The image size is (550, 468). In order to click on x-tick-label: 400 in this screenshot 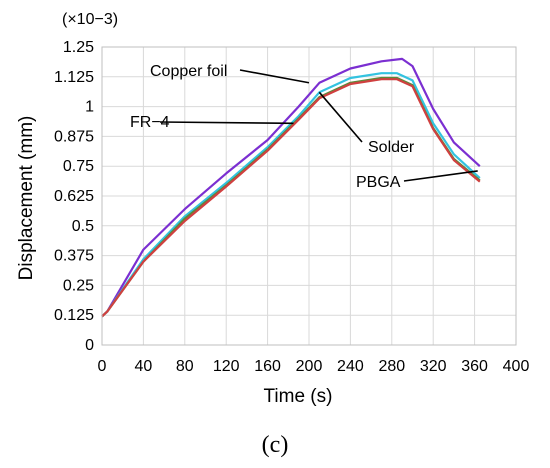, I will do `click(516, 366)`.